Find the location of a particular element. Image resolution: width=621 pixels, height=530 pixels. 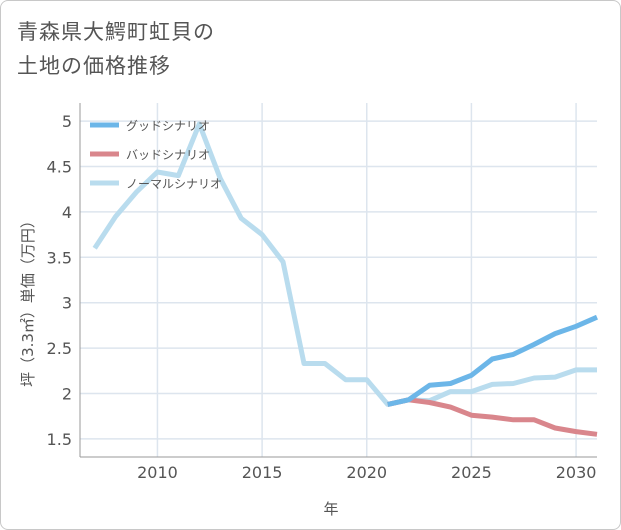

y-tick-label: 5 is located at coordinates (67, 121).